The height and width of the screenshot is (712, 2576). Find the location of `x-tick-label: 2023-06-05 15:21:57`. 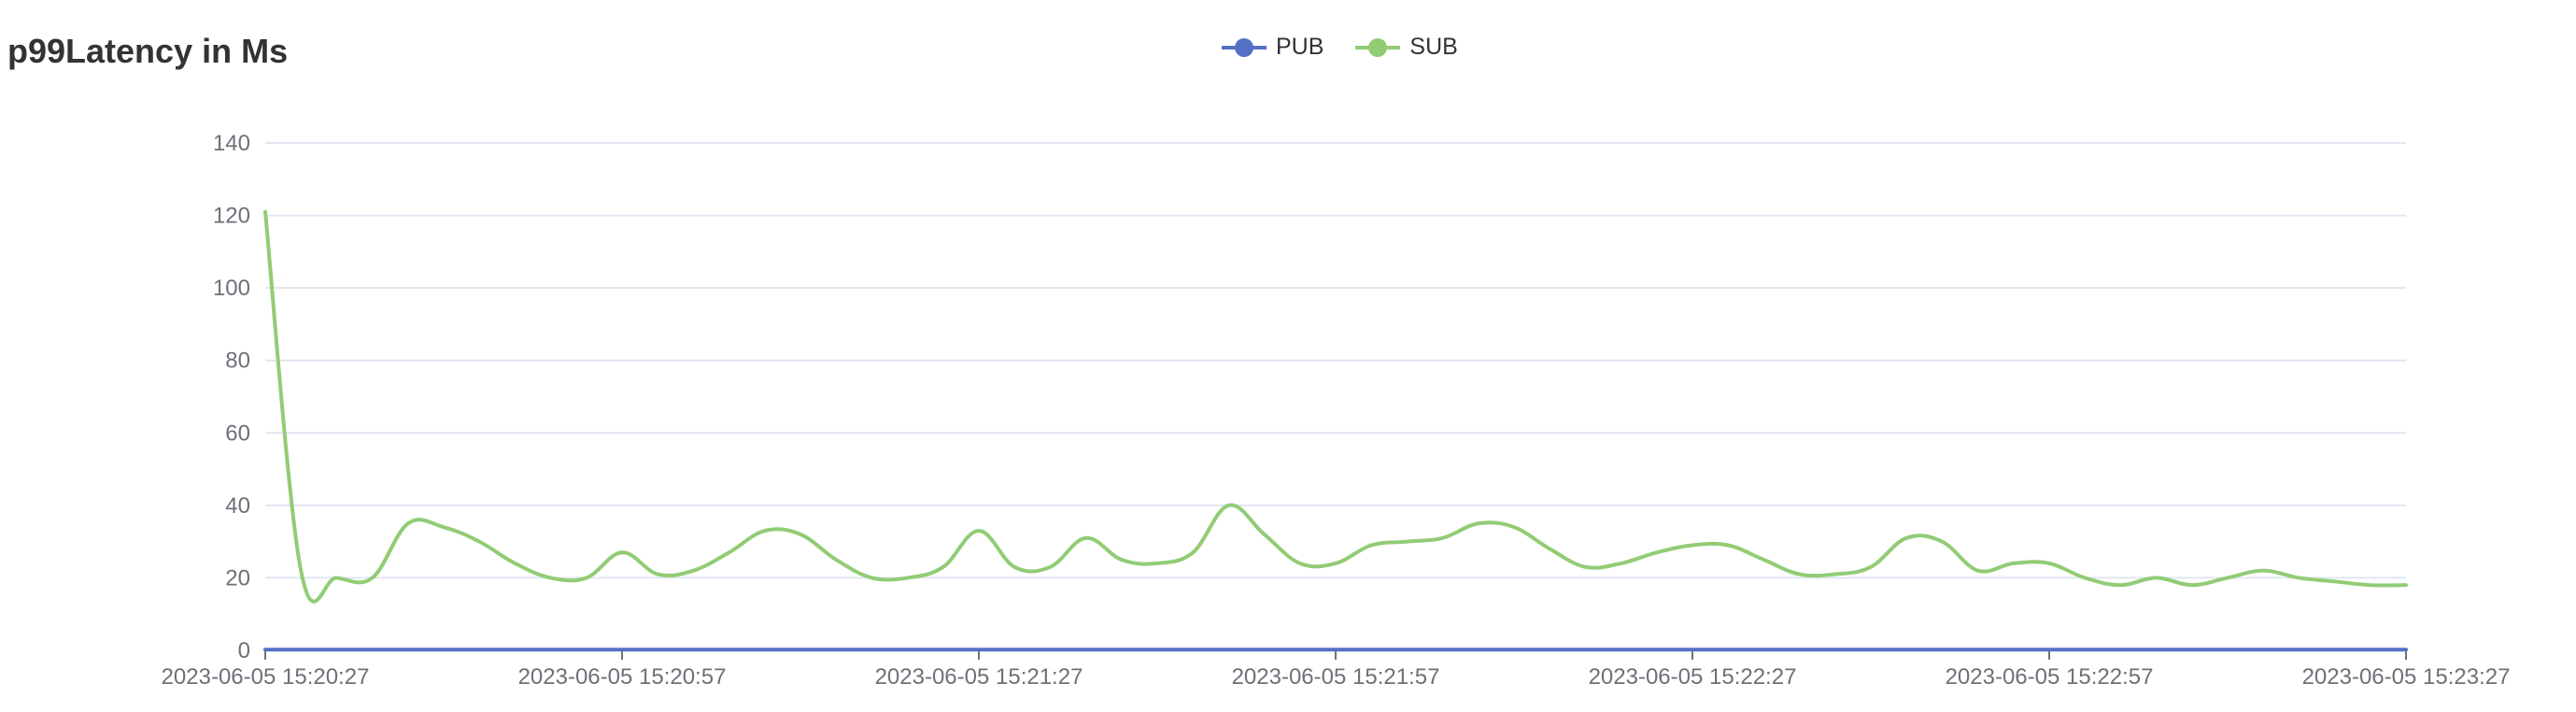

x-tick-label: 2023-06-05 15:21:57 is located at coordinates (1336, 677).